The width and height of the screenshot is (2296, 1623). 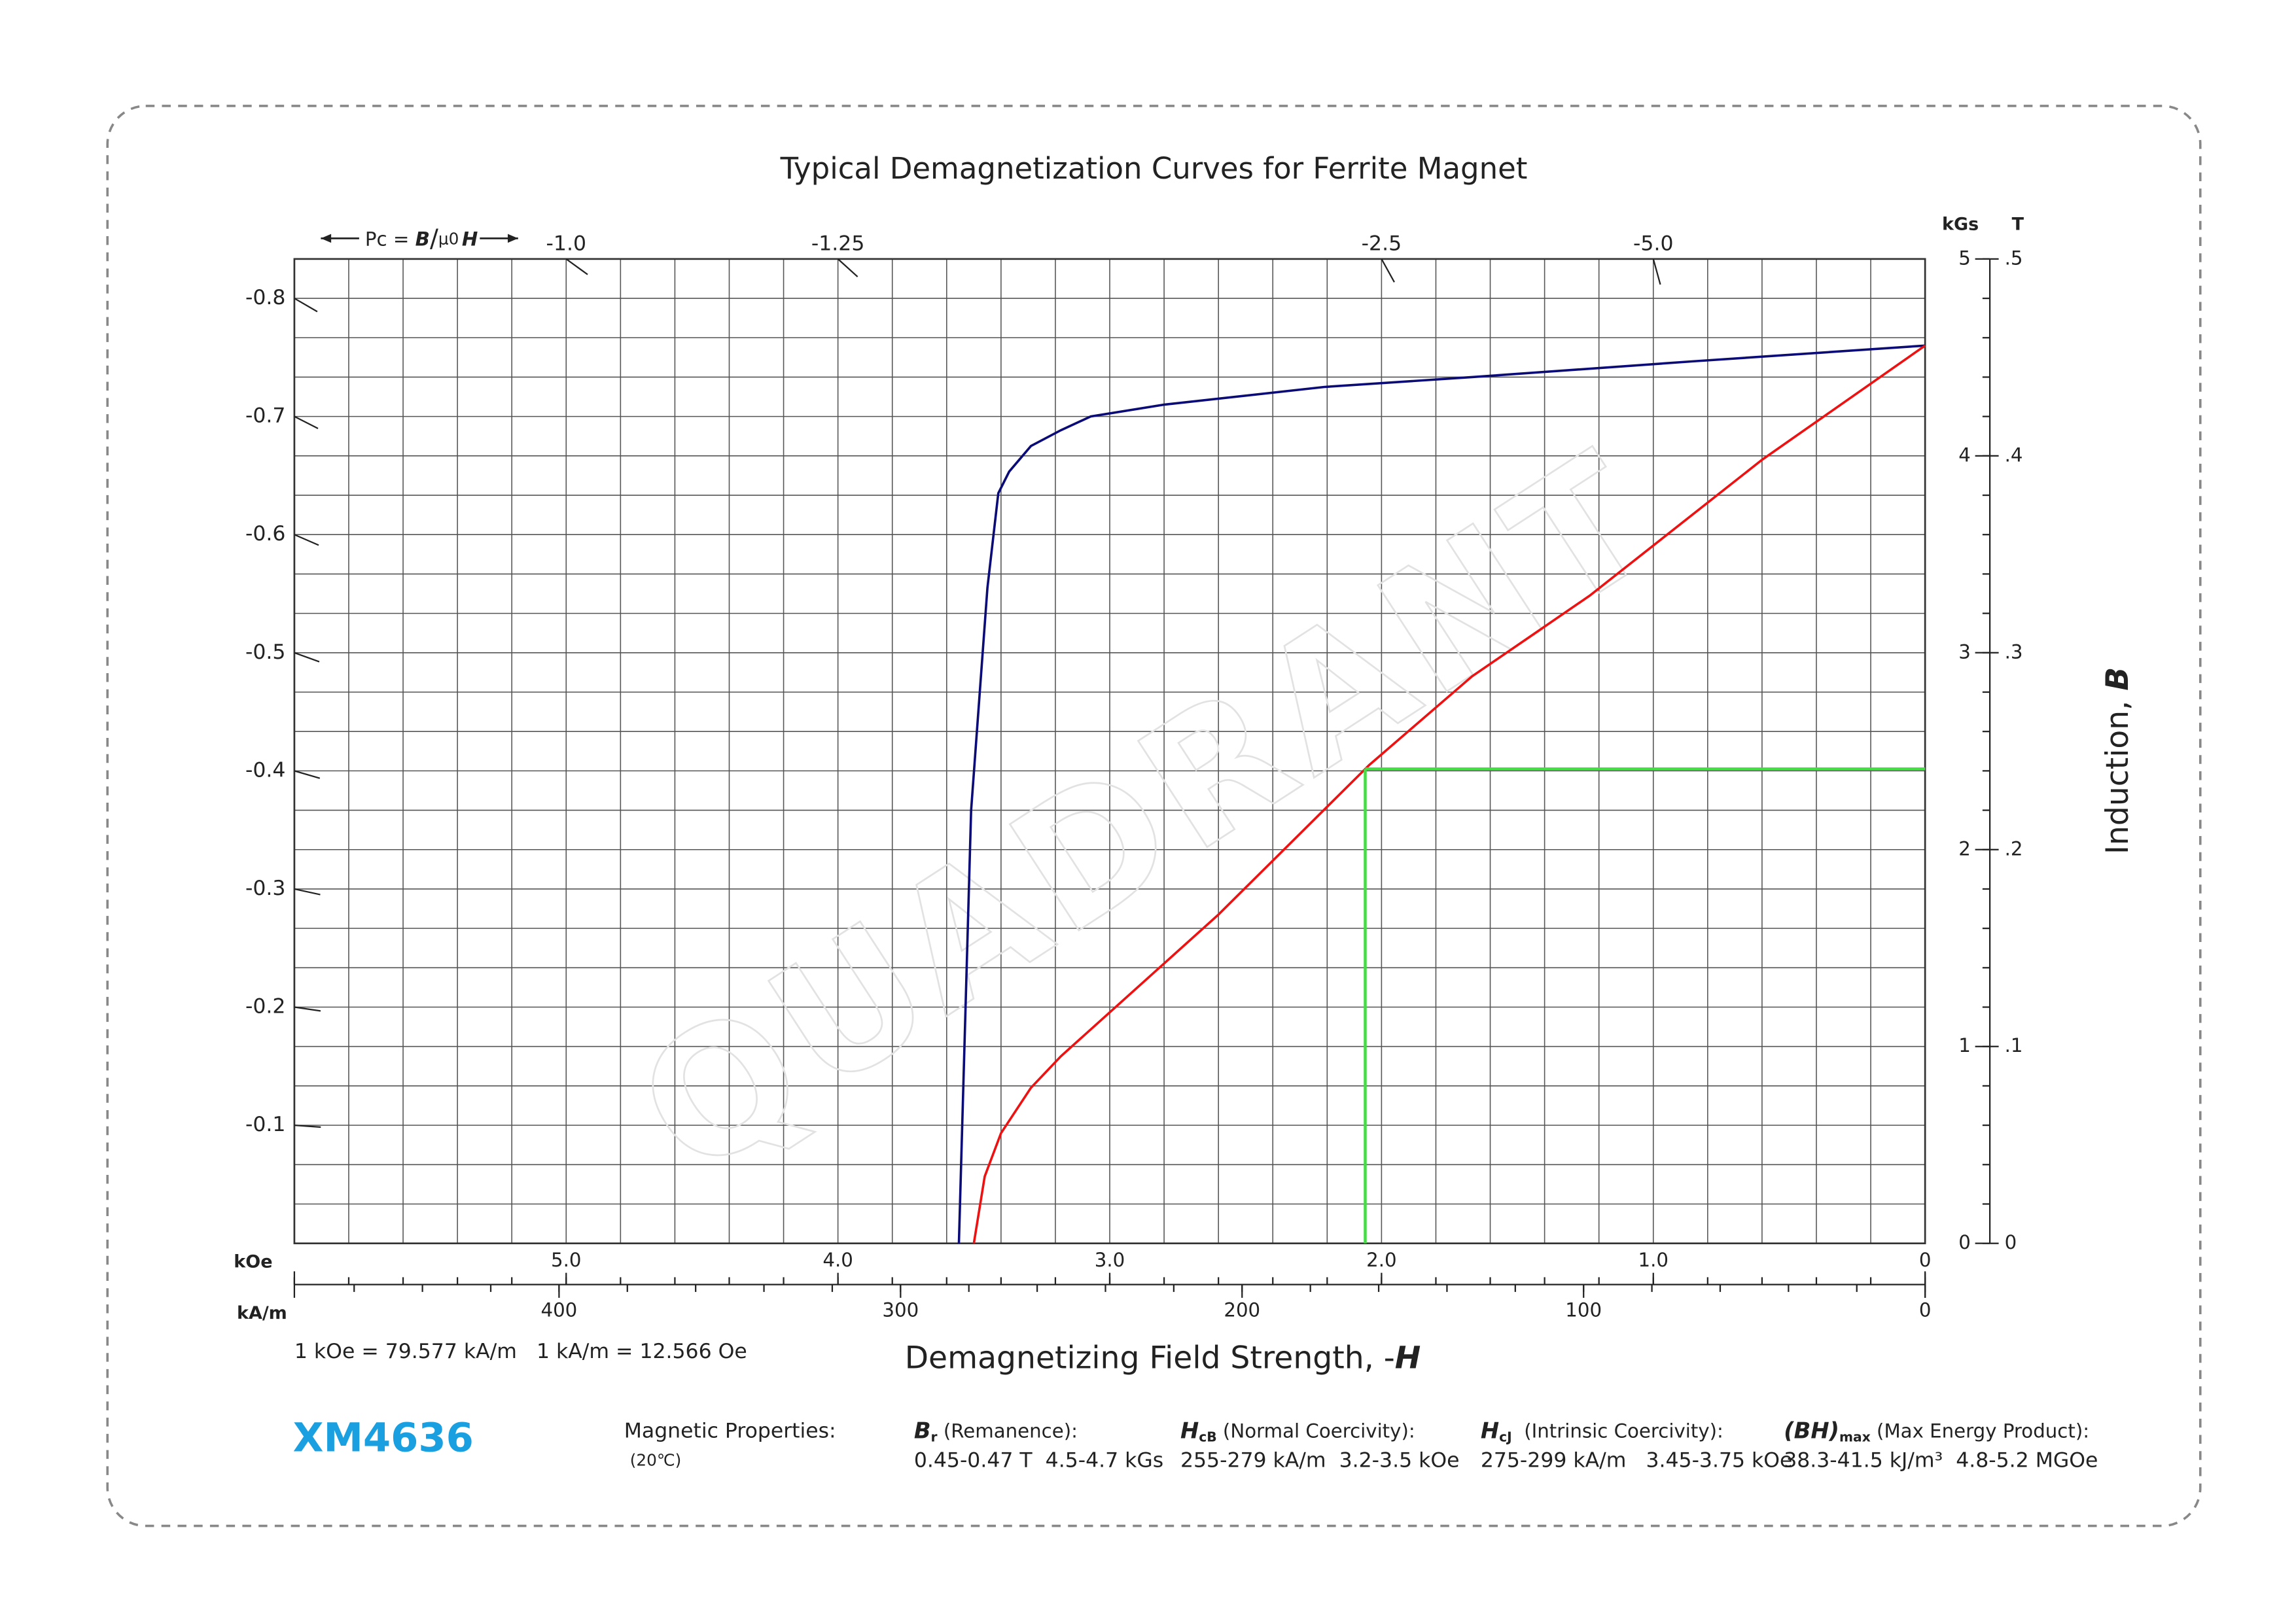 I want to click on permeance-left-label: -0.6, so click(x=265, y=534).